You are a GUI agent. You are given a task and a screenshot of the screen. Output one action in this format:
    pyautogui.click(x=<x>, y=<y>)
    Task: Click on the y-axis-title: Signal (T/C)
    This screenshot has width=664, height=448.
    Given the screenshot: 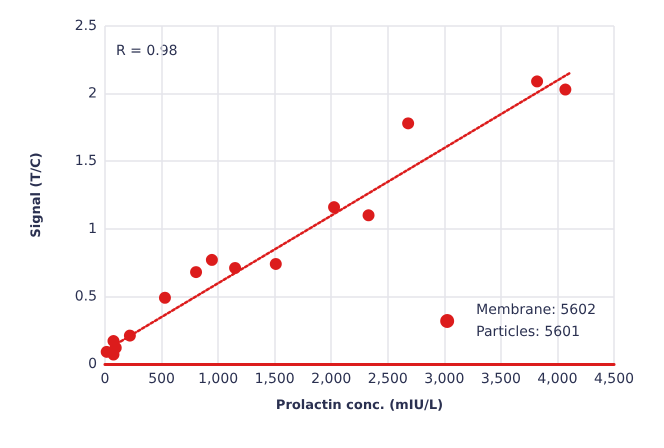 What is the action you would take?
    pyautogui.click(x=36, y=195)
    